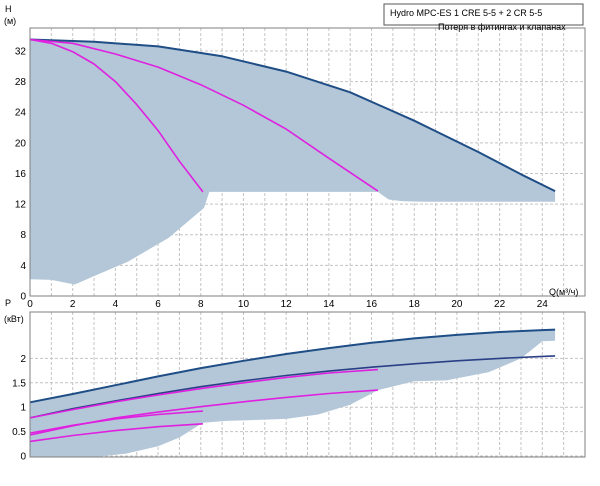 Image resolution: width=600 pixels, height=486 pixels. I want to click on power-y-label-line1: P, so click(8, 303).